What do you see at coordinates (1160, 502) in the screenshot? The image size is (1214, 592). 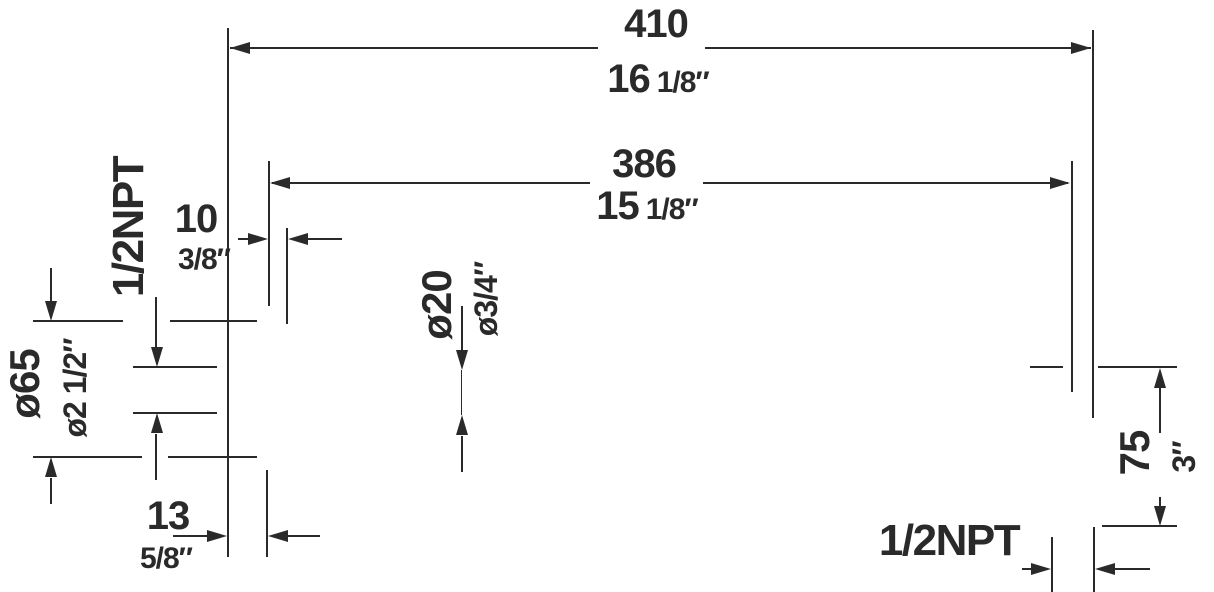 I see `dim-75-tail-bottom` at bounding box center [1160, 502].